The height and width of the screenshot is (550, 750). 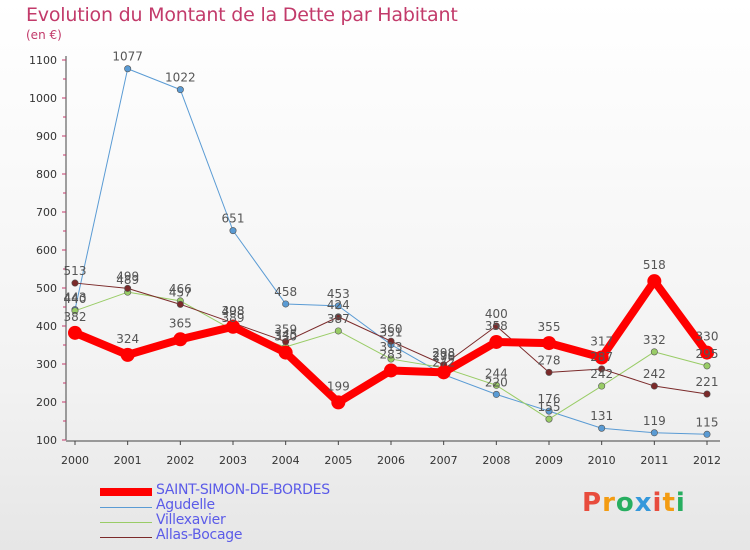 I want to click on y-tick-label: 500, so click(x=46, y=288).